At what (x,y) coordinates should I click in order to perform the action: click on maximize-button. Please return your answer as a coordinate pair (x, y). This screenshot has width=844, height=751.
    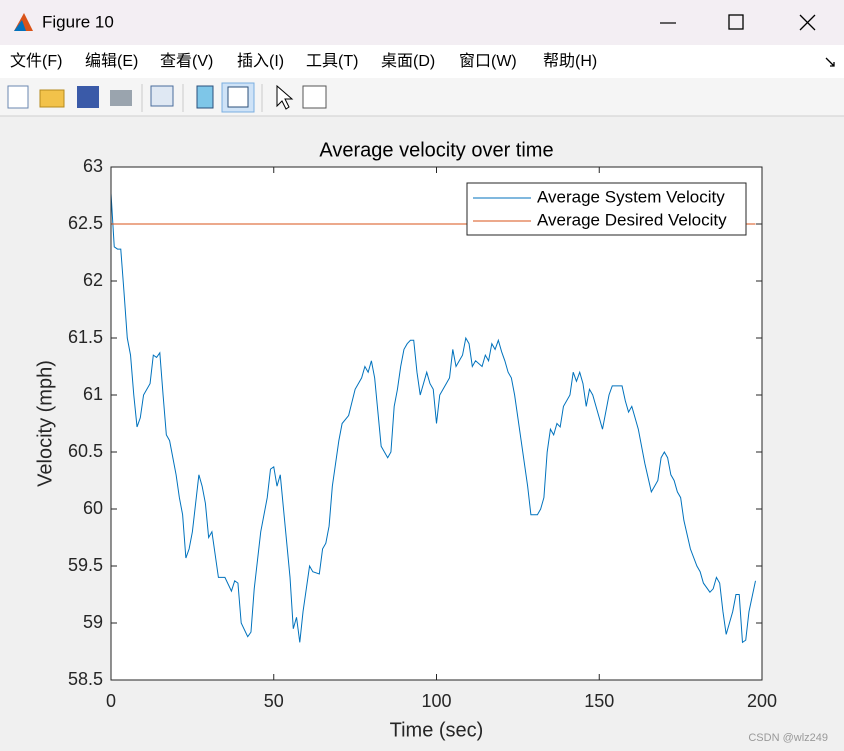
    Looking at the image, I should click on (736, 22).